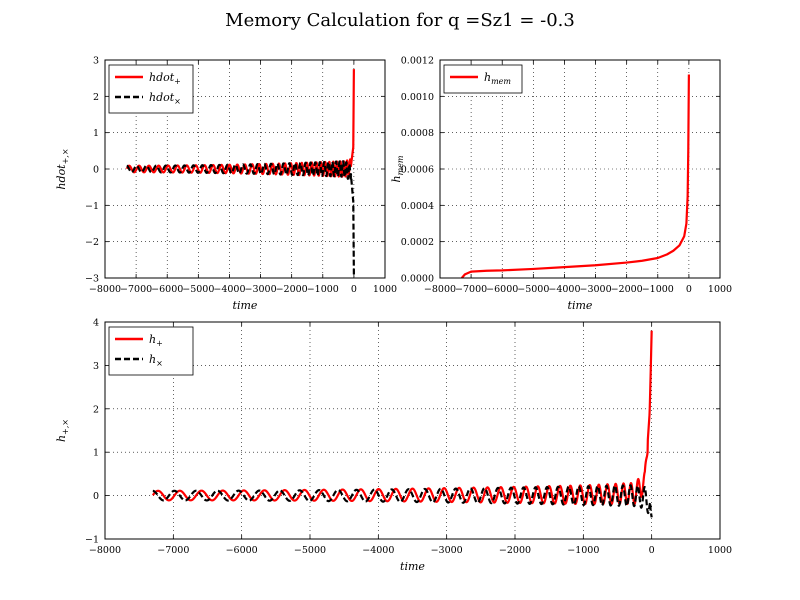  What do you see at coordinates (417, 133) in the screenshot?
I see `y-tick-label: 0.0008` at bounding box center [417, 133].